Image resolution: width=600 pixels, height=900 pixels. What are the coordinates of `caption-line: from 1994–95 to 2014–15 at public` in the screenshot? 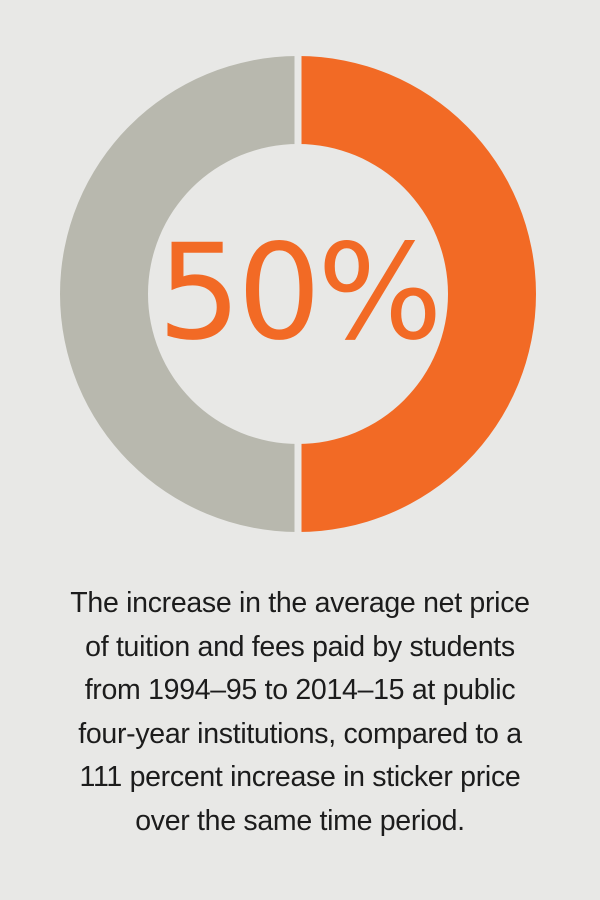 It's located at (300, 690).